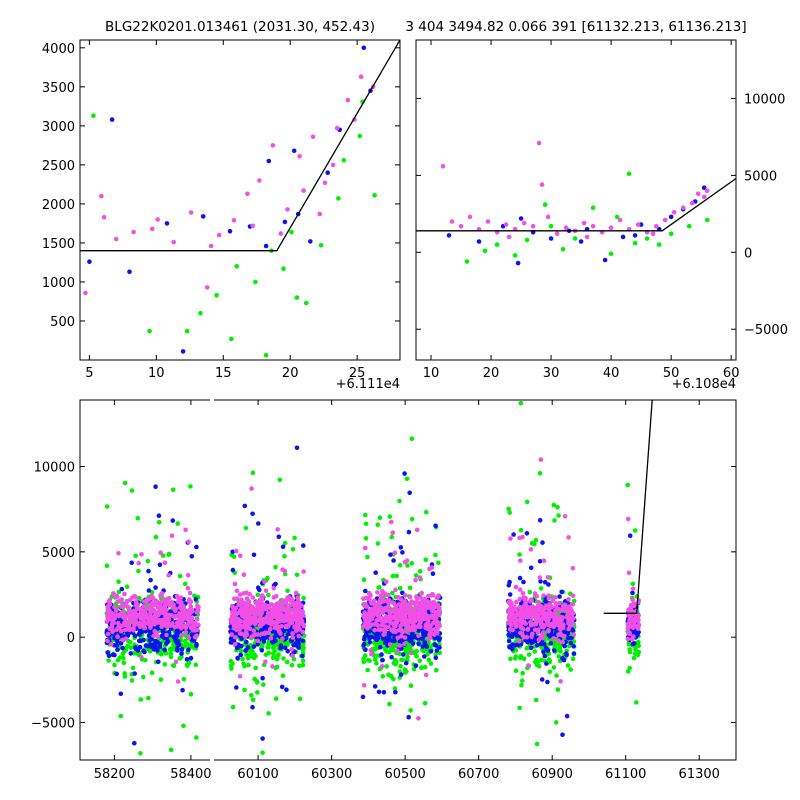  What do you see at coordinates (257, 774) in the screenshot?
I see `x-tick-label: 60100` at bounding box center [257, 774].